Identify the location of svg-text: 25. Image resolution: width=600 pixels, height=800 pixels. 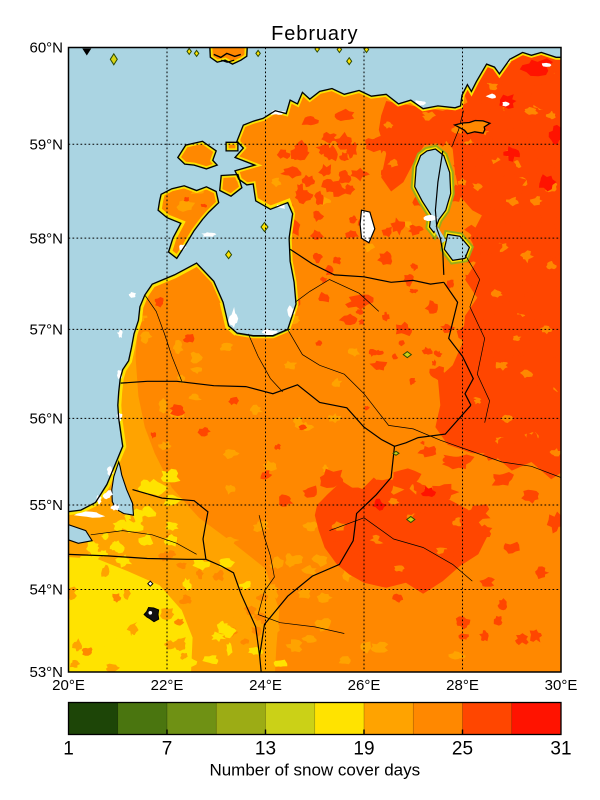
(462, 749).